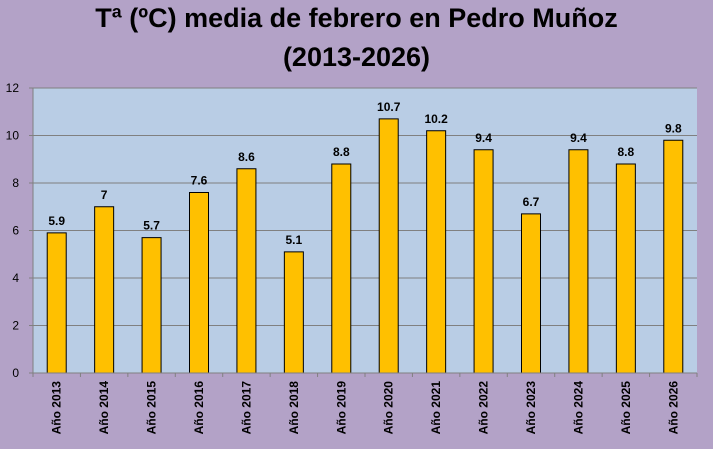 This screenshot has height=449, width=713. Describe the element at coordinates (15, 373) in the screenshot. I see `y-tick-label: 0` at that location.